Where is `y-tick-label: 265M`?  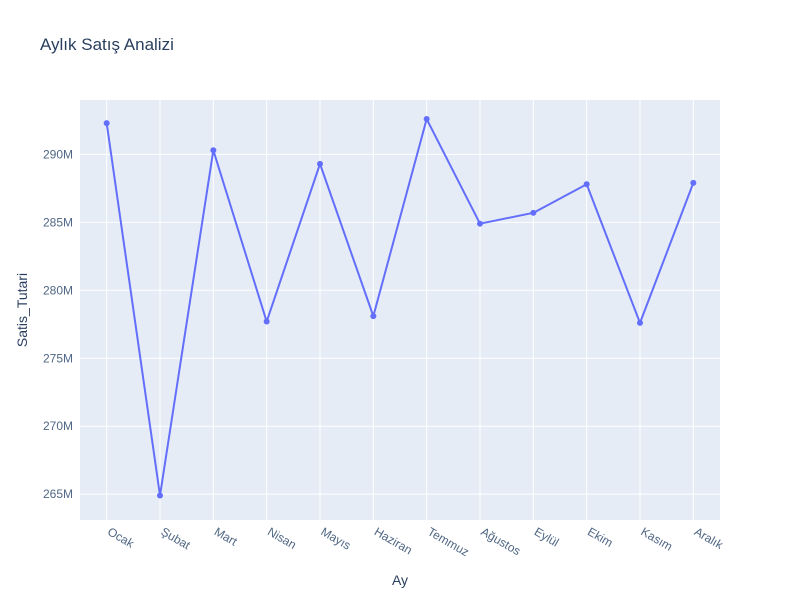 y-tick-label: 265M is located at coordinates (58, 494).